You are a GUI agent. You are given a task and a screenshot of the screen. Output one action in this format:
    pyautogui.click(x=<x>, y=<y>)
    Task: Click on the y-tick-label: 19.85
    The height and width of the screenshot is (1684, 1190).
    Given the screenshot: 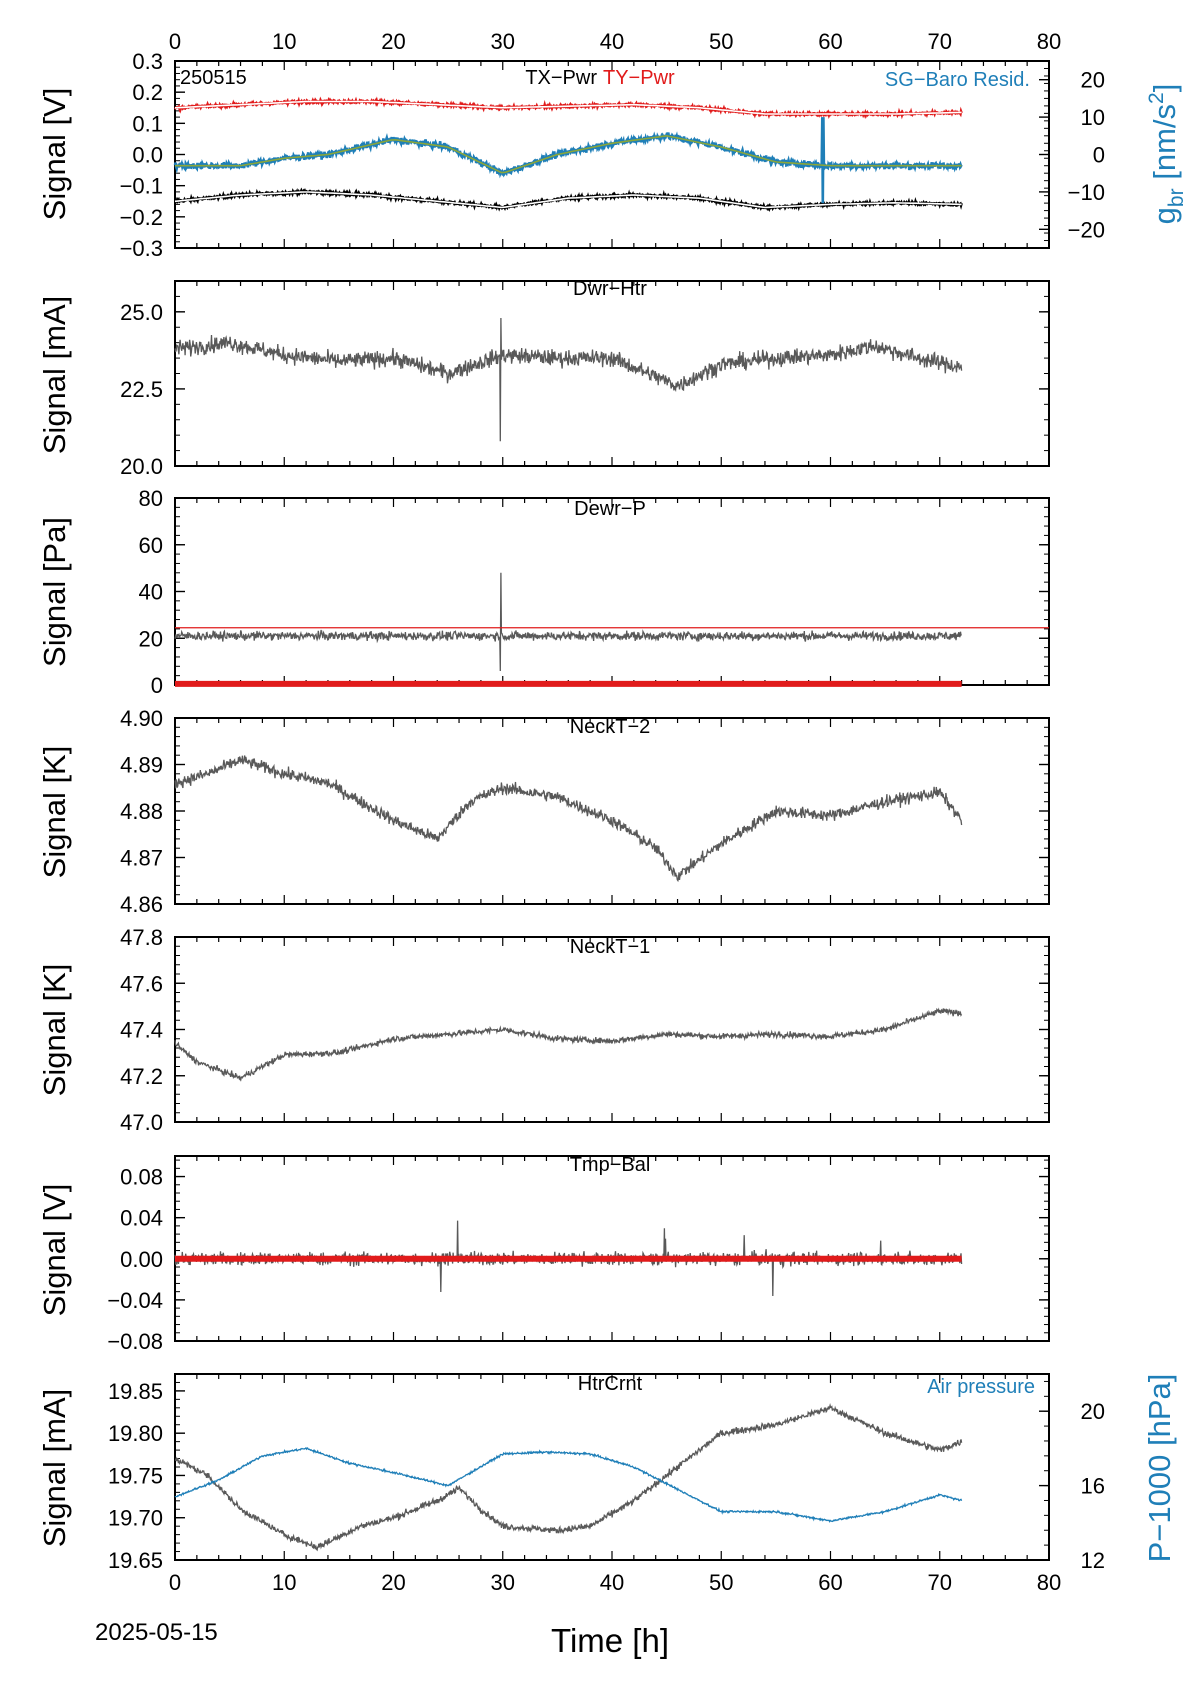 What is the action you would take?
    pyautogui.click(x=135, y=1391)
    